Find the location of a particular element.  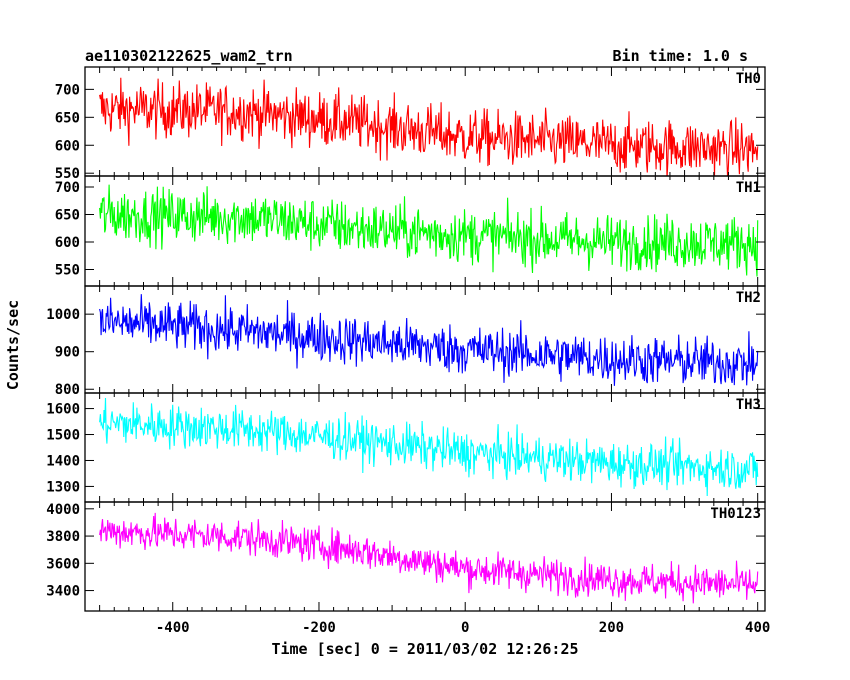

panel-label-th3: TH3 is located at coordinates (748, 405).